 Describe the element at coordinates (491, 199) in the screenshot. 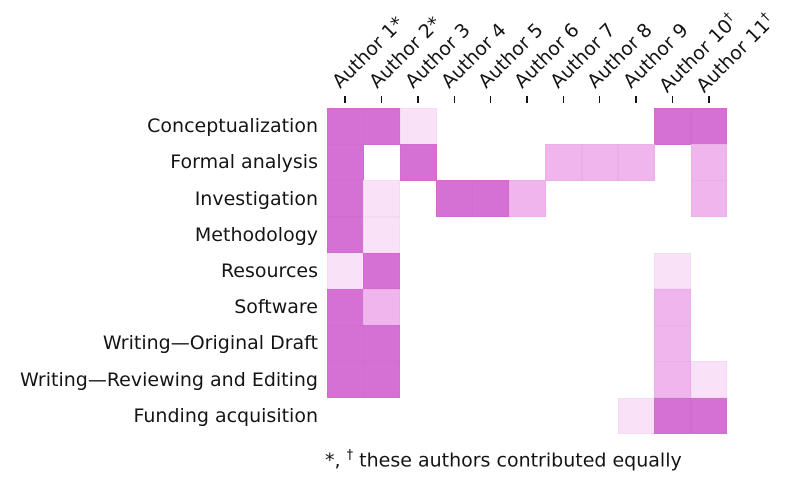

I see `heatmap-cell-r3c5` at that location.